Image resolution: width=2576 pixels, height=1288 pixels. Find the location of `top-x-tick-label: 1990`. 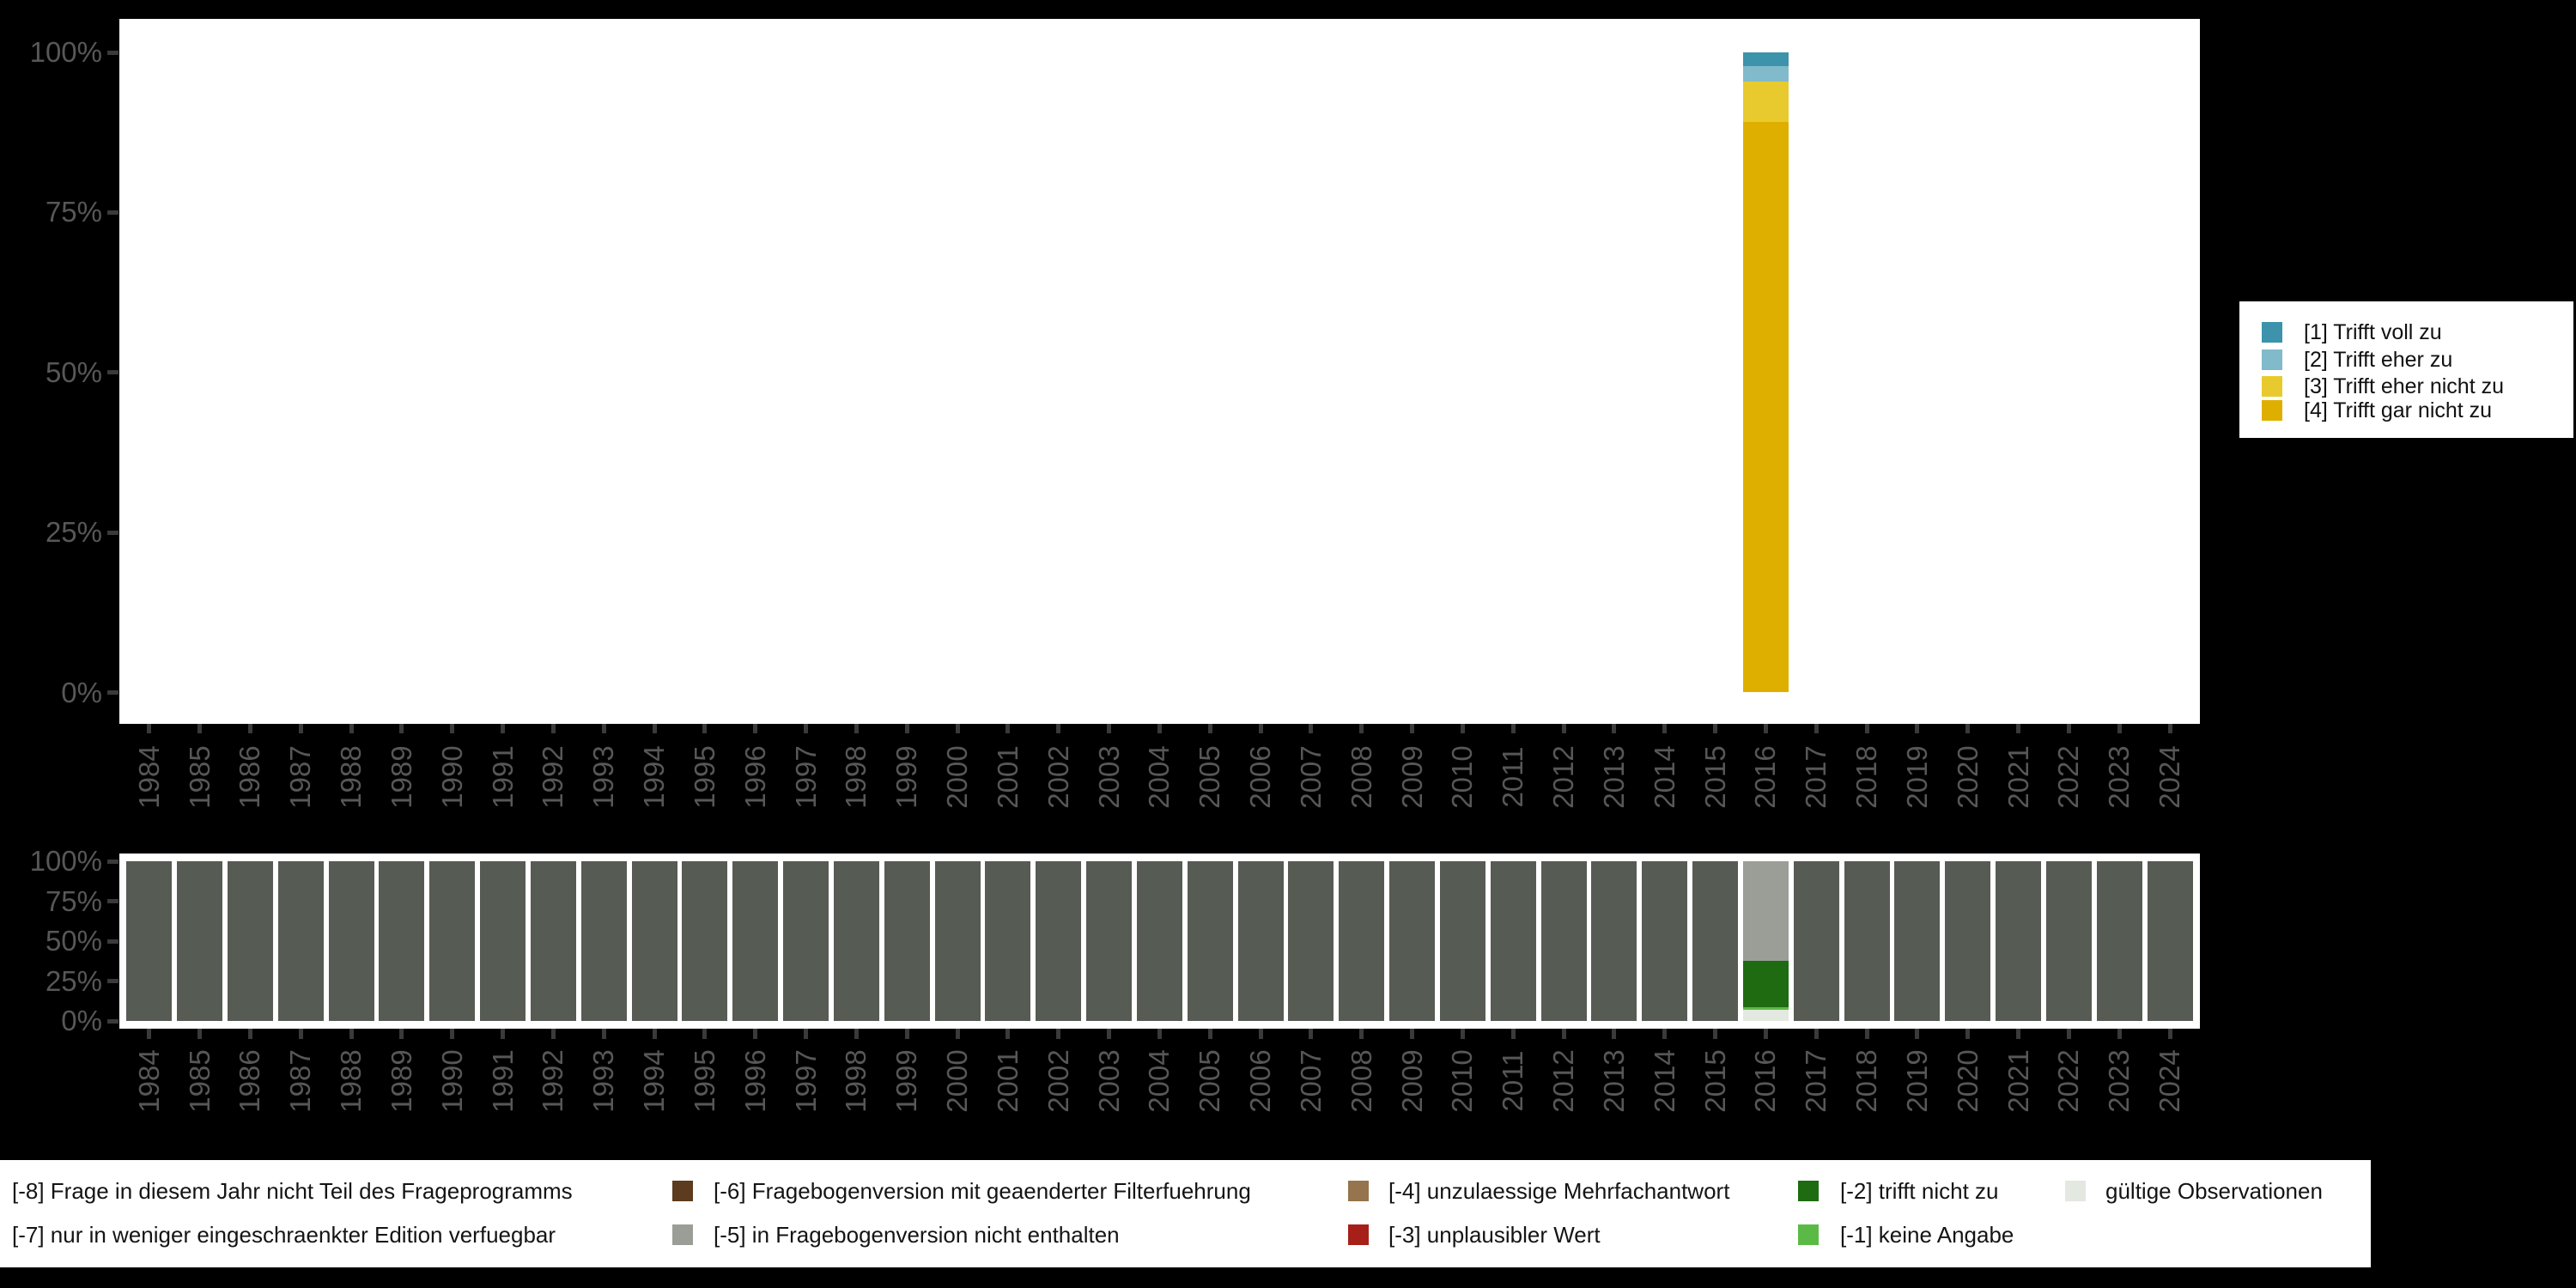

top-x-tick-label: 1990 is located at coordinates (452, 777).